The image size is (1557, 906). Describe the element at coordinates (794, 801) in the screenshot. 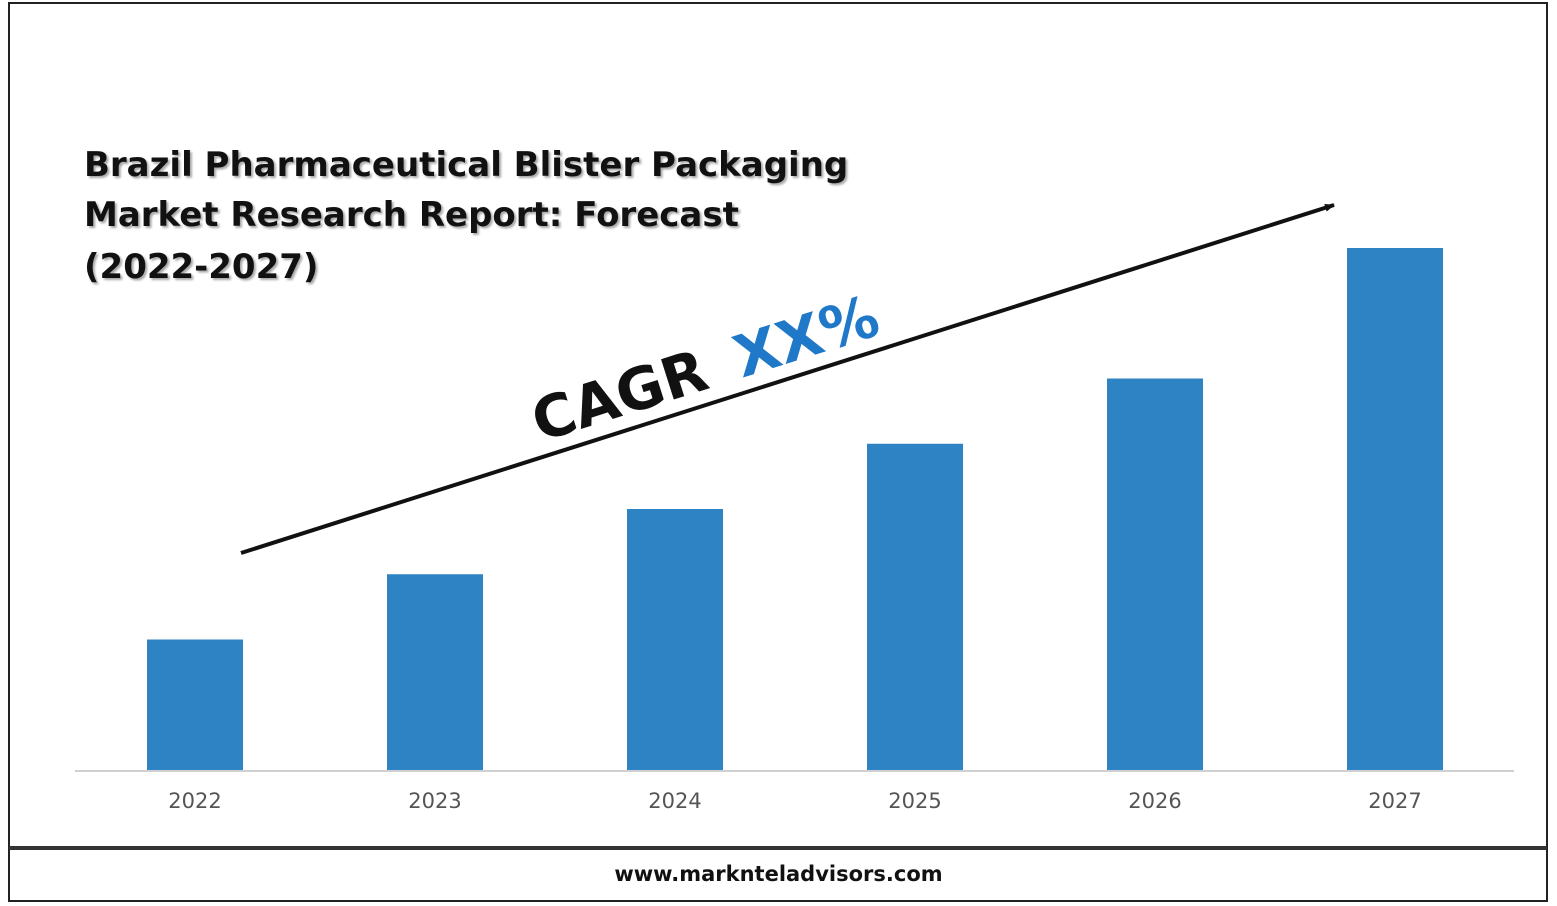

I see `x-tick-group: 2022 2023 2024 2025 2026 2027` at that location.